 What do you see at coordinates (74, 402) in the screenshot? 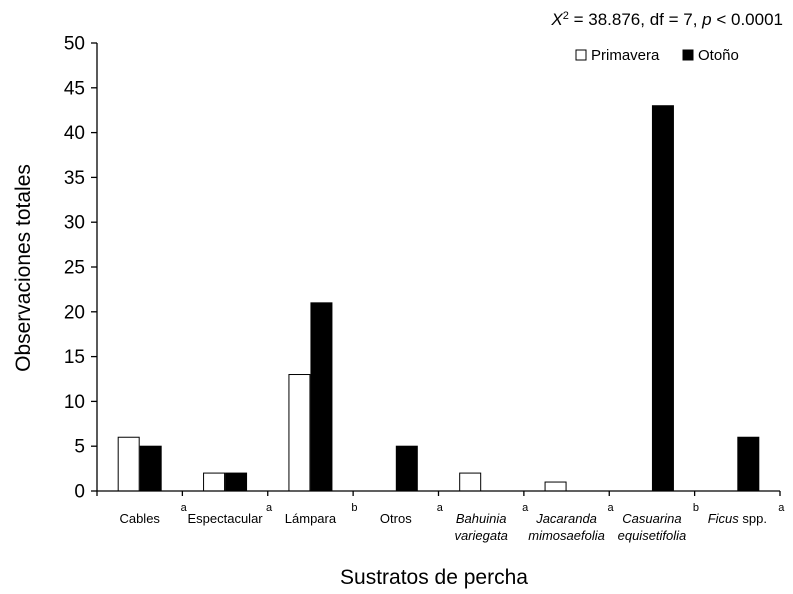
I see `y-tick-label: 10` at bounding box center [74, 402].